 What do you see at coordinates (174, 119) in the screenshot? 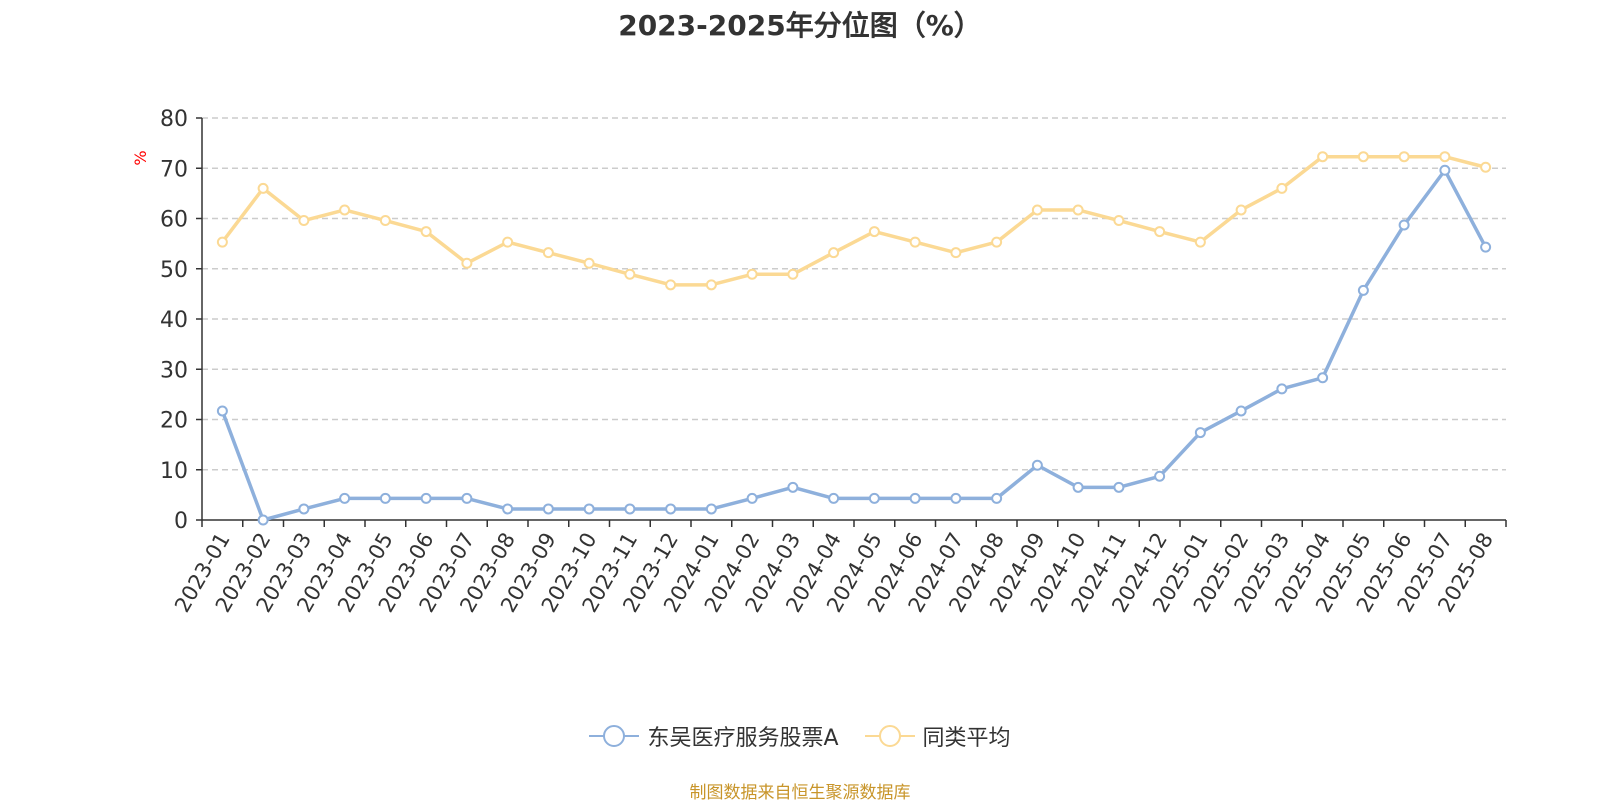
I see `y-tick-label: 80` at bounding box center [174, 119].